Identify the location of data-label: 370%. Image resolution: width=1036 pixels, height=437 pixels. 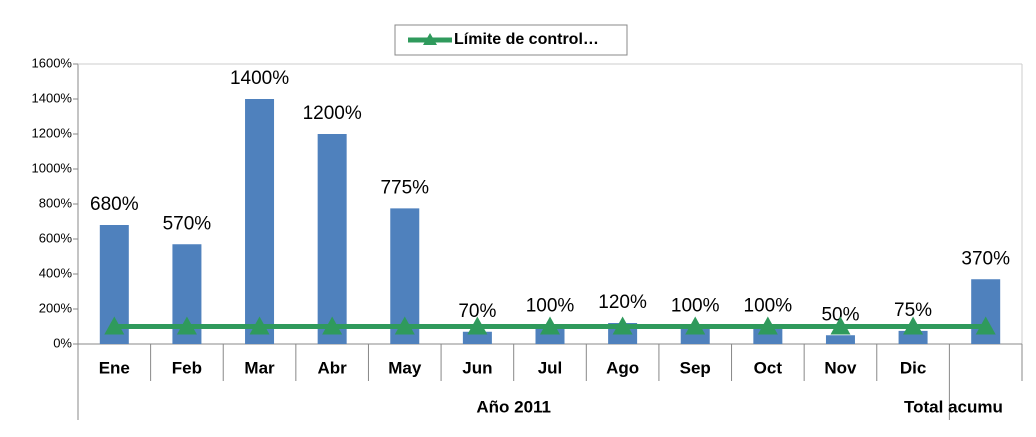
(985, 258).